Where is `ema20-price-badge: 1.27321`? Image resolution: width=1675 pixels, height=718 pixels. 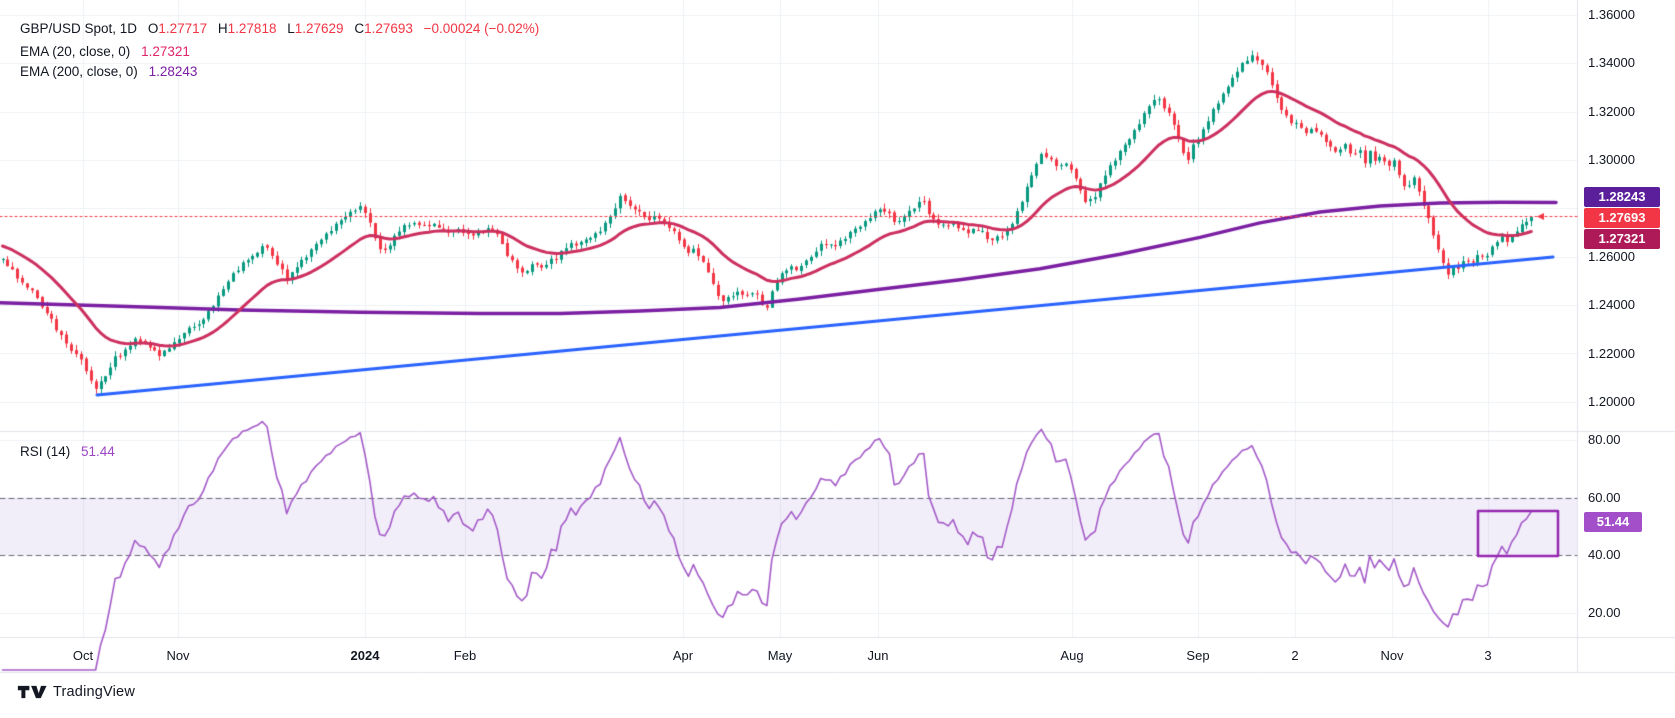 ema20-price-badge: 1.27321 is located at coordinates (1622, 239).